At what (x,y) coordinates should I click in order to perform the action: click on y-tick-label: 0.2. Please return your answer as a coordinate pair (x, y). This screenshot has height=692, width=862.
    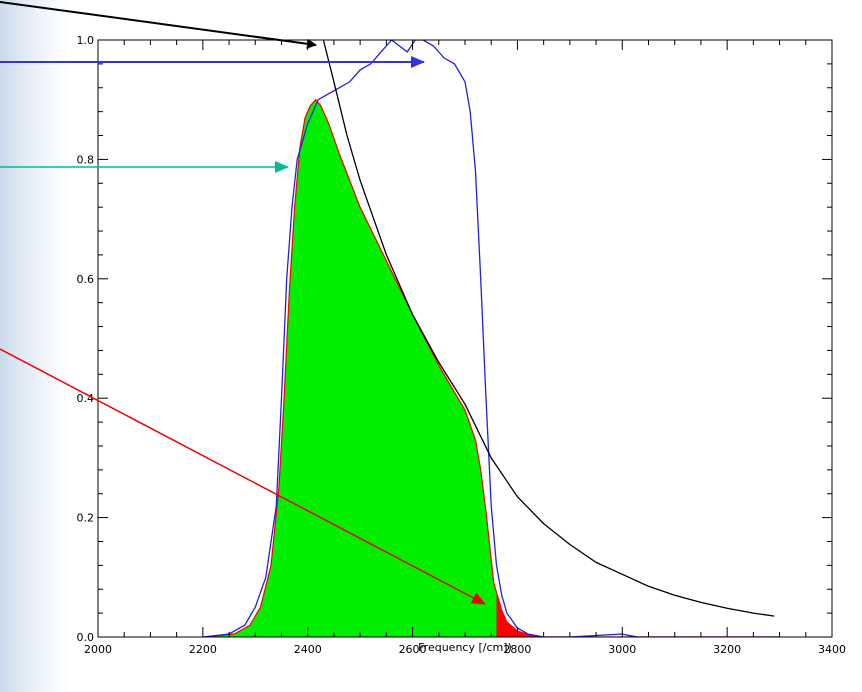
    Looking at the image, I should click on (86, 518).